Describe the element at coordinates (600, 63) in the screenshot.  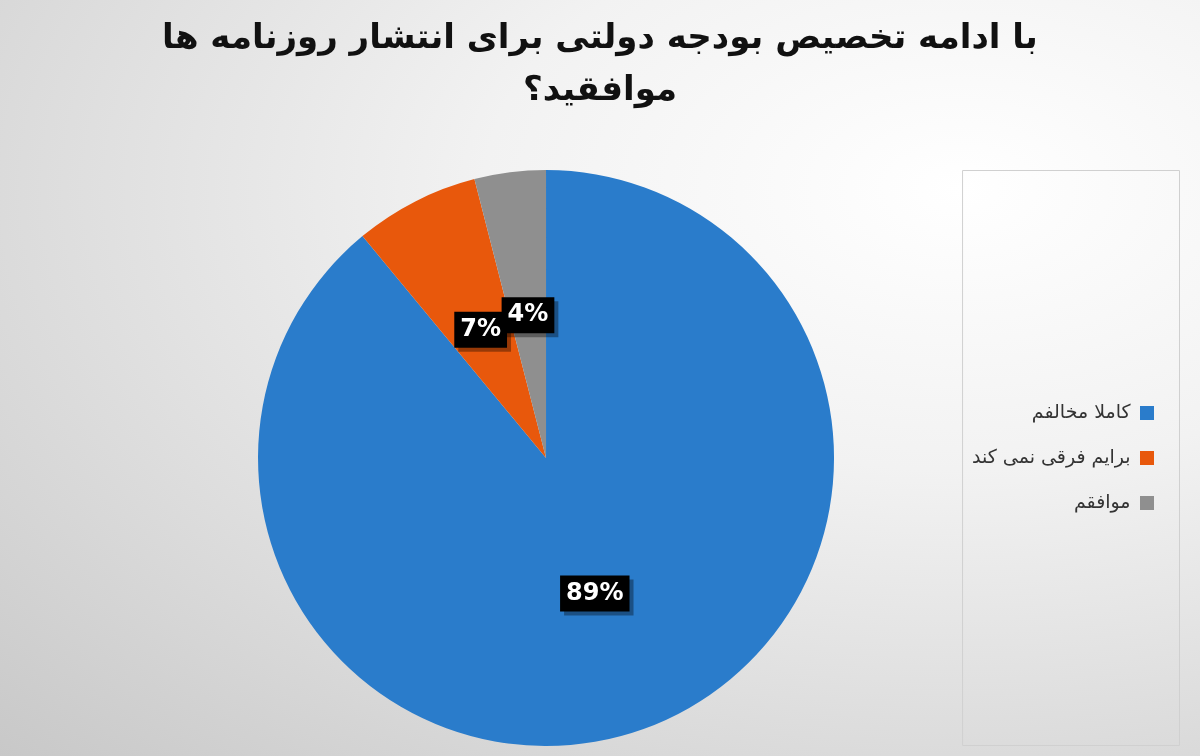
I see `chart-title: با ادامه تخصیص بودجه دولتی برای انتشار روزنامه ها موافقید؟` at that location.